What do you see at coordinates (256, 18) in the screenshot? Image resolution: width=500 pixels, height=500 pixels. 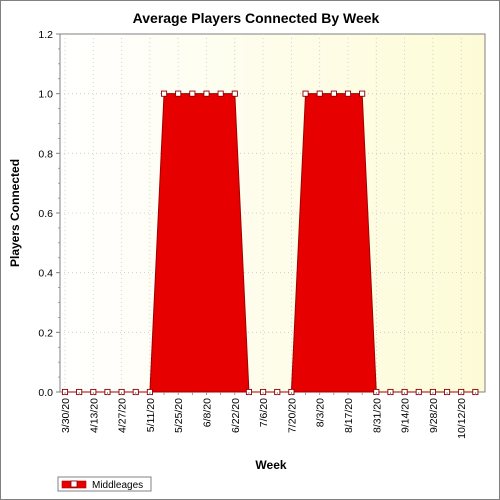 I see `chart-title: Average Players Connected By Week` at bounding box center [256, 18].